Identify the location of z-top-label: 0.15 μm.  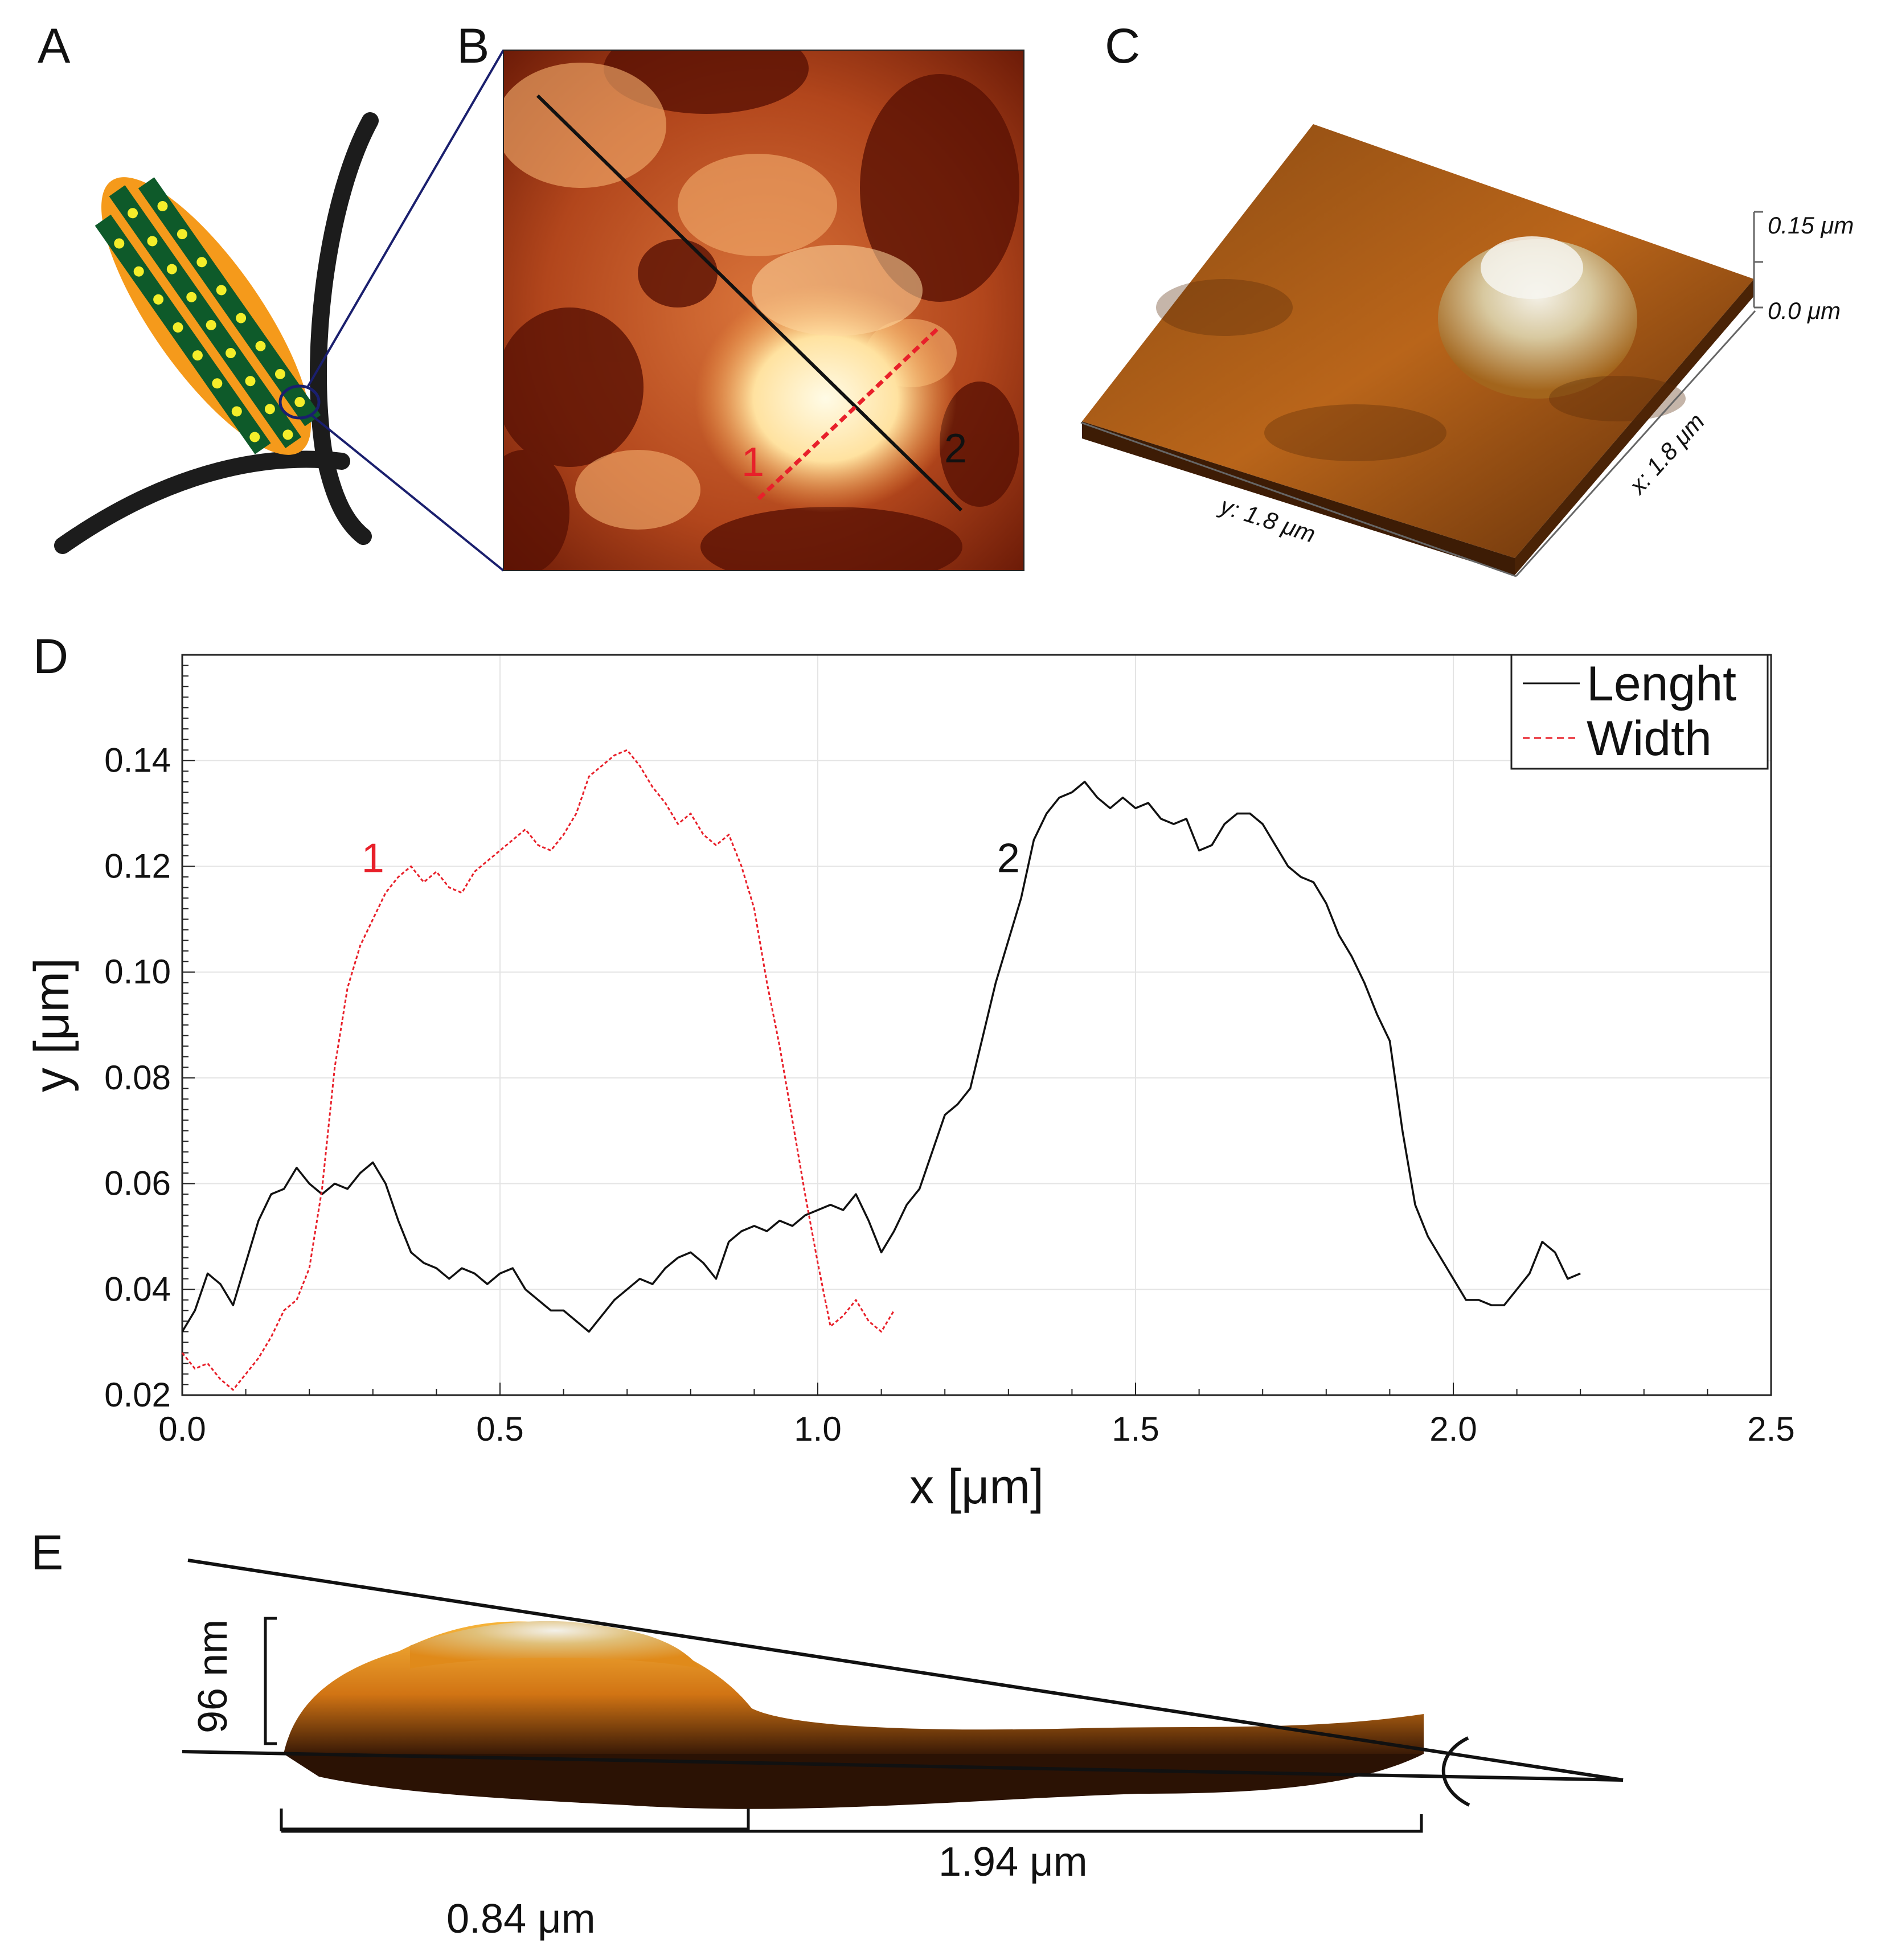
(1811, 225).